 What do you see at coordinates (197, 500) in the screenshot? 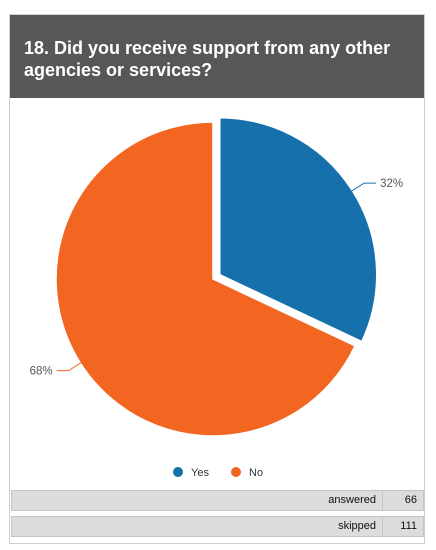
I see `answered-label: answered` at bounding box center [197, 500].